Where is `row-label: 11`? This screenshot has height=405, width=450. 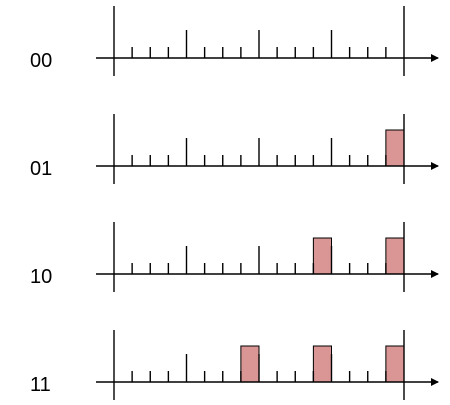 row-label: 11 is located at coordinates (40, 385).